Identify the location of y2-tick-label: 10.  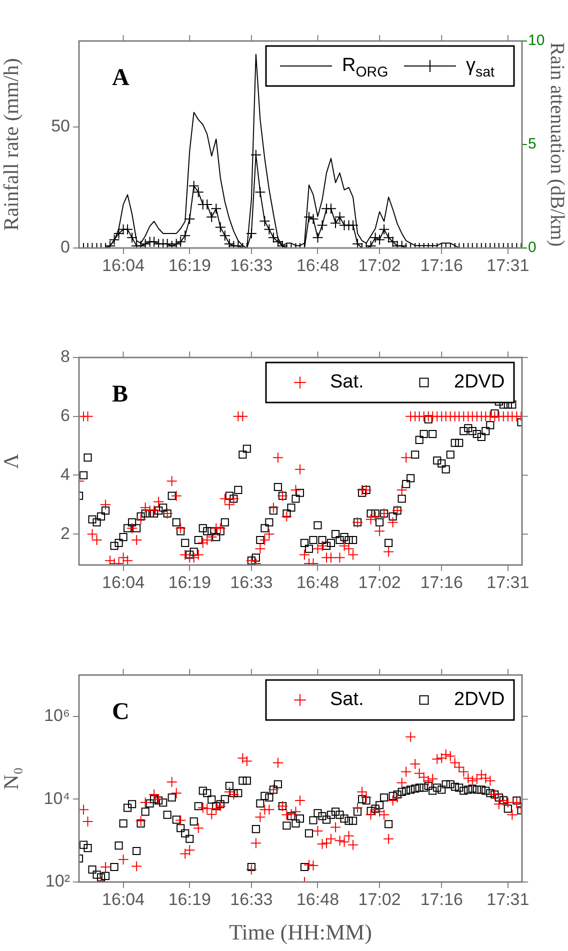
(536, 41).